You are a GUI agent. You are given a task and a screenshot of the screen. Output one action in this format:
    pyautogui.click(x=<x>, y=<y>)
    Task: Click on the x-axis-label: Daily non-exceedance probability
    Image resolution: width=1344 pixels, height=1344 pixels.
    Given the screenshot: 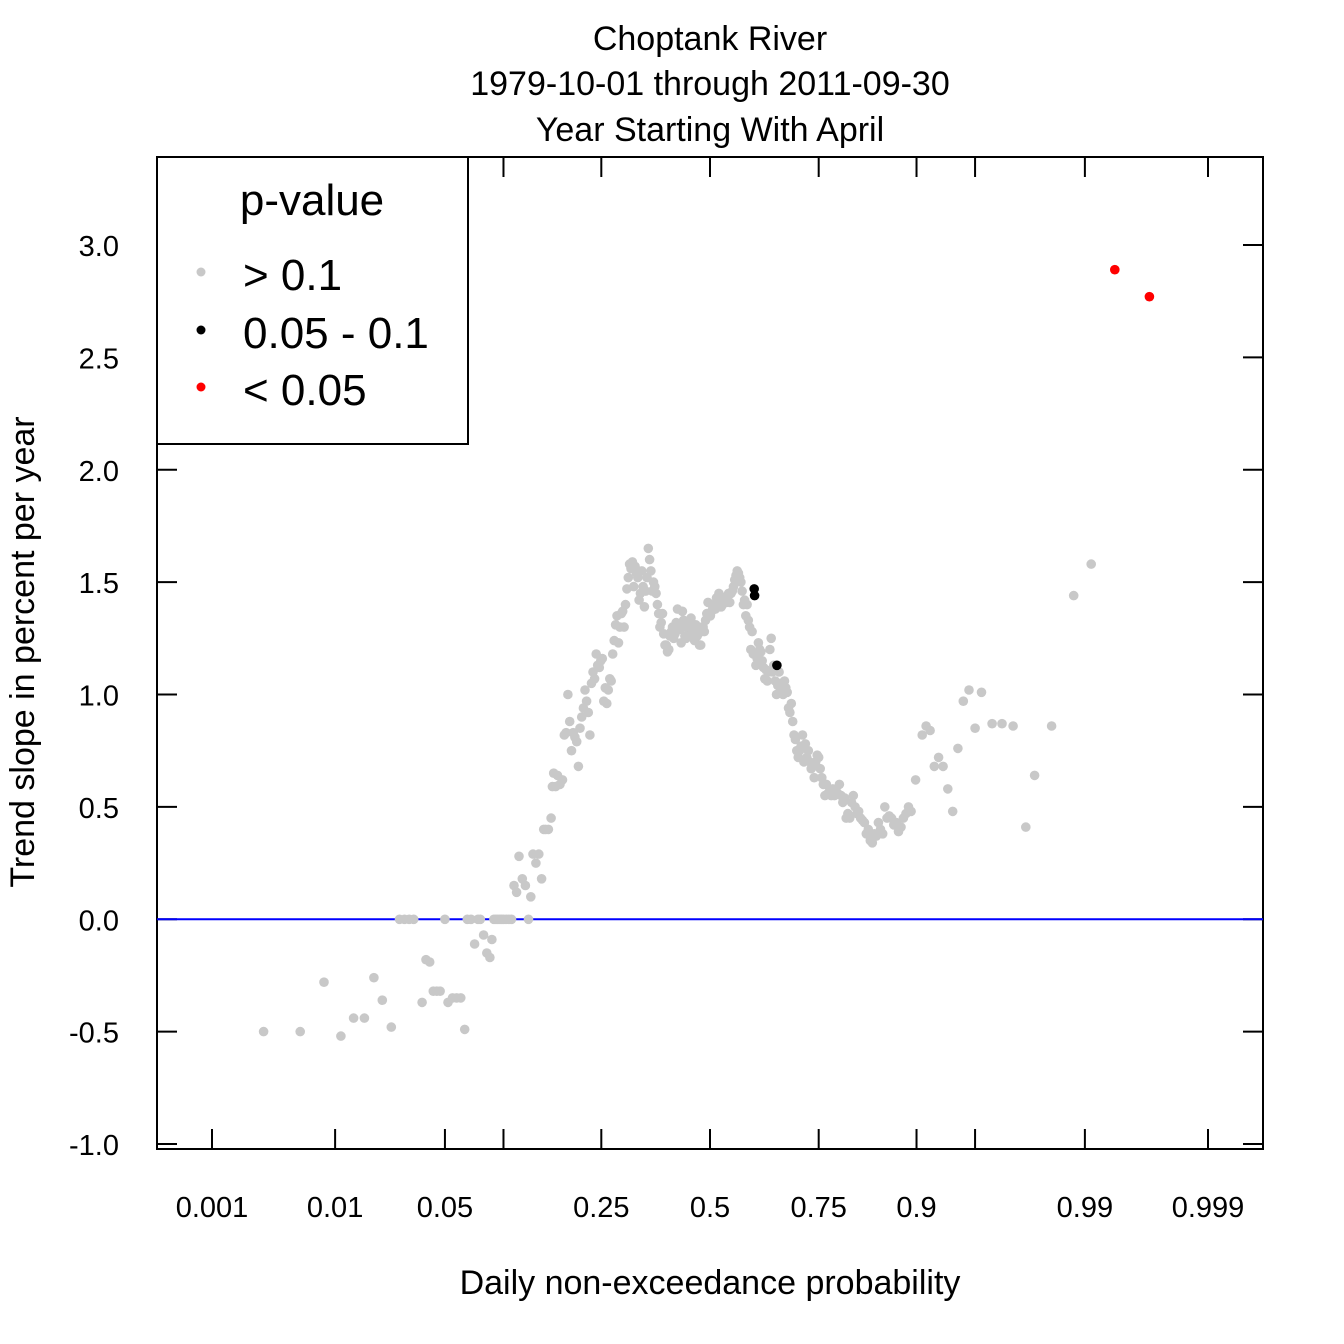 What is the action you would take?
    pyautogui.click(x=710, y=1283)
    